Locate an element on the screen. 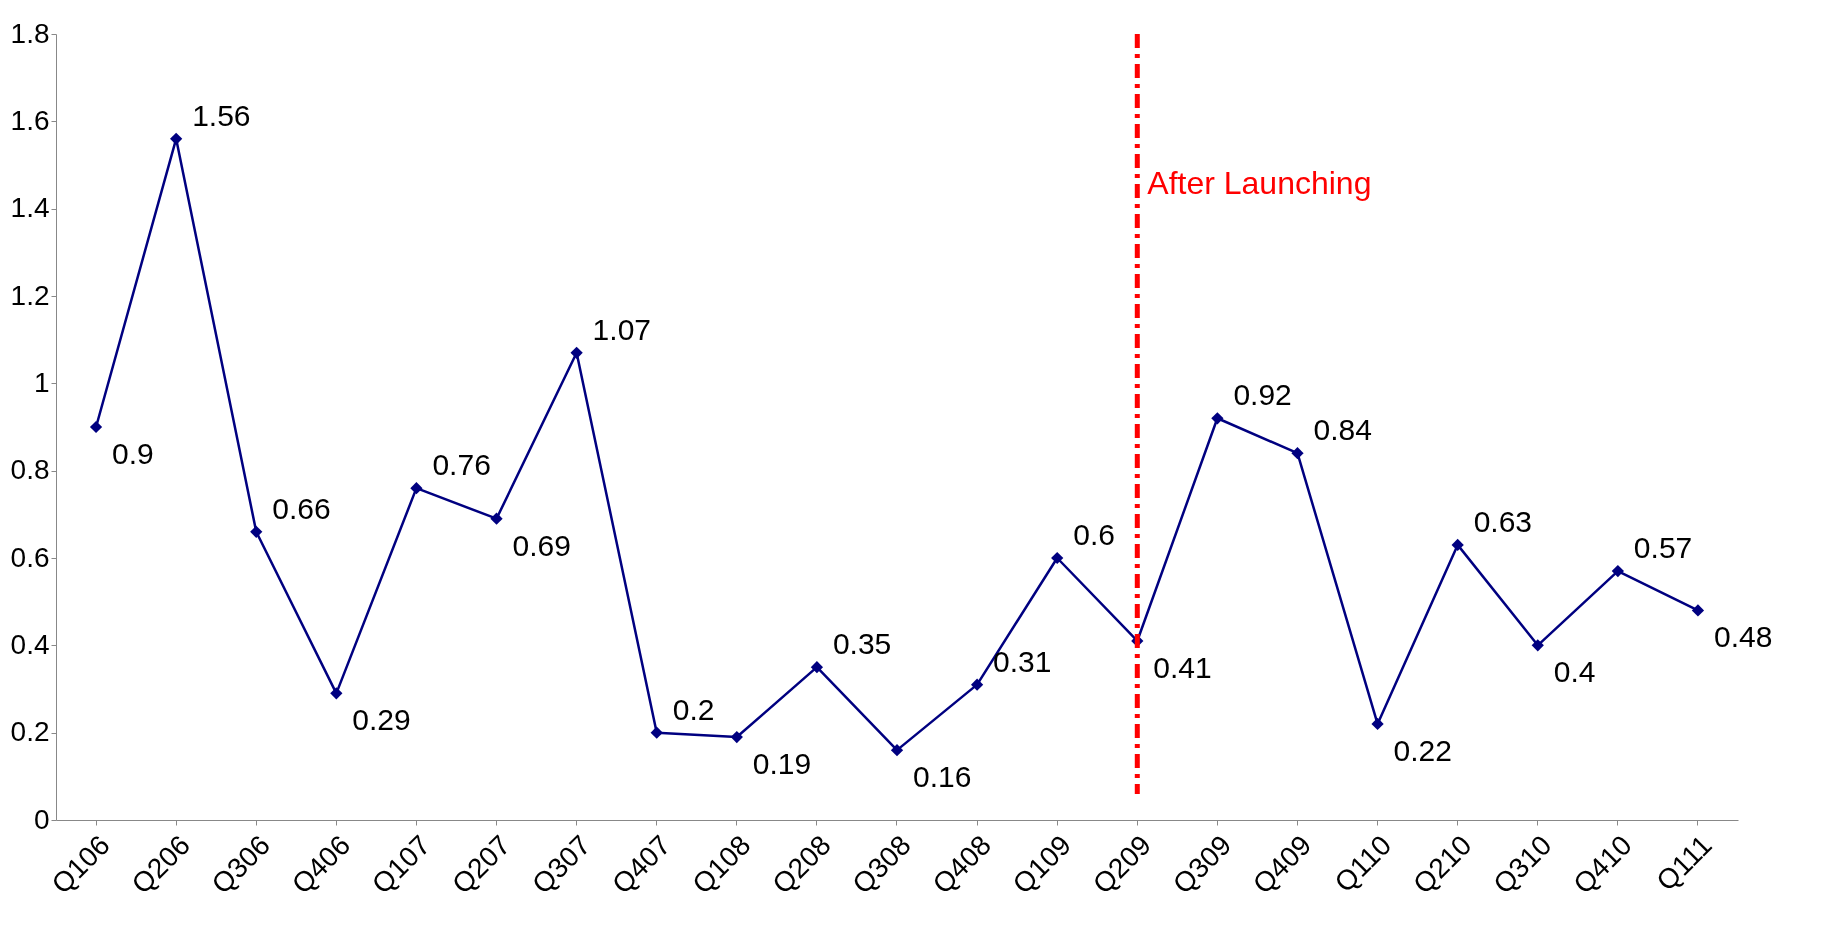 This screenshot has width=1823, height=932. y-tick-label: 0 is located at coordinates (41, 819).